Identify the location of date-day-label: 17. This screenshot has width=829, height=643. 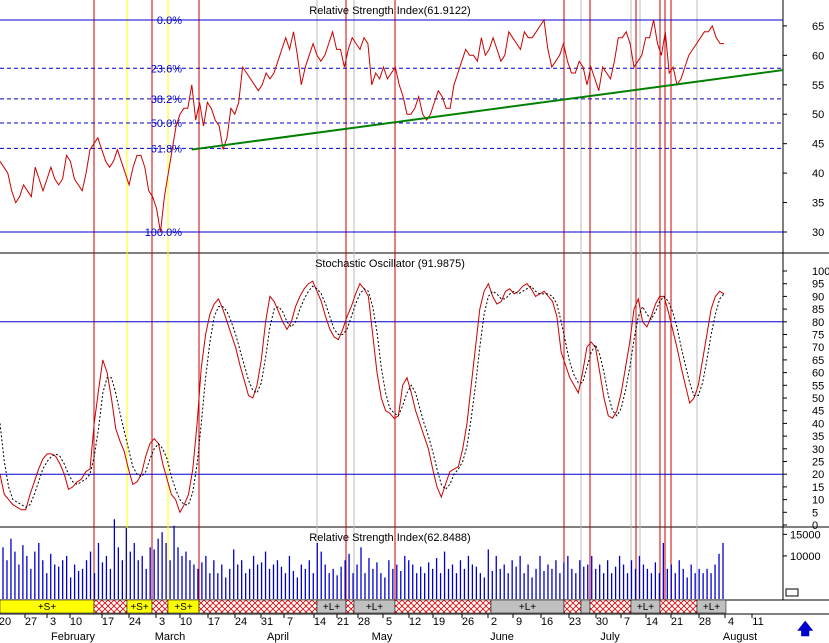
(108, 622).